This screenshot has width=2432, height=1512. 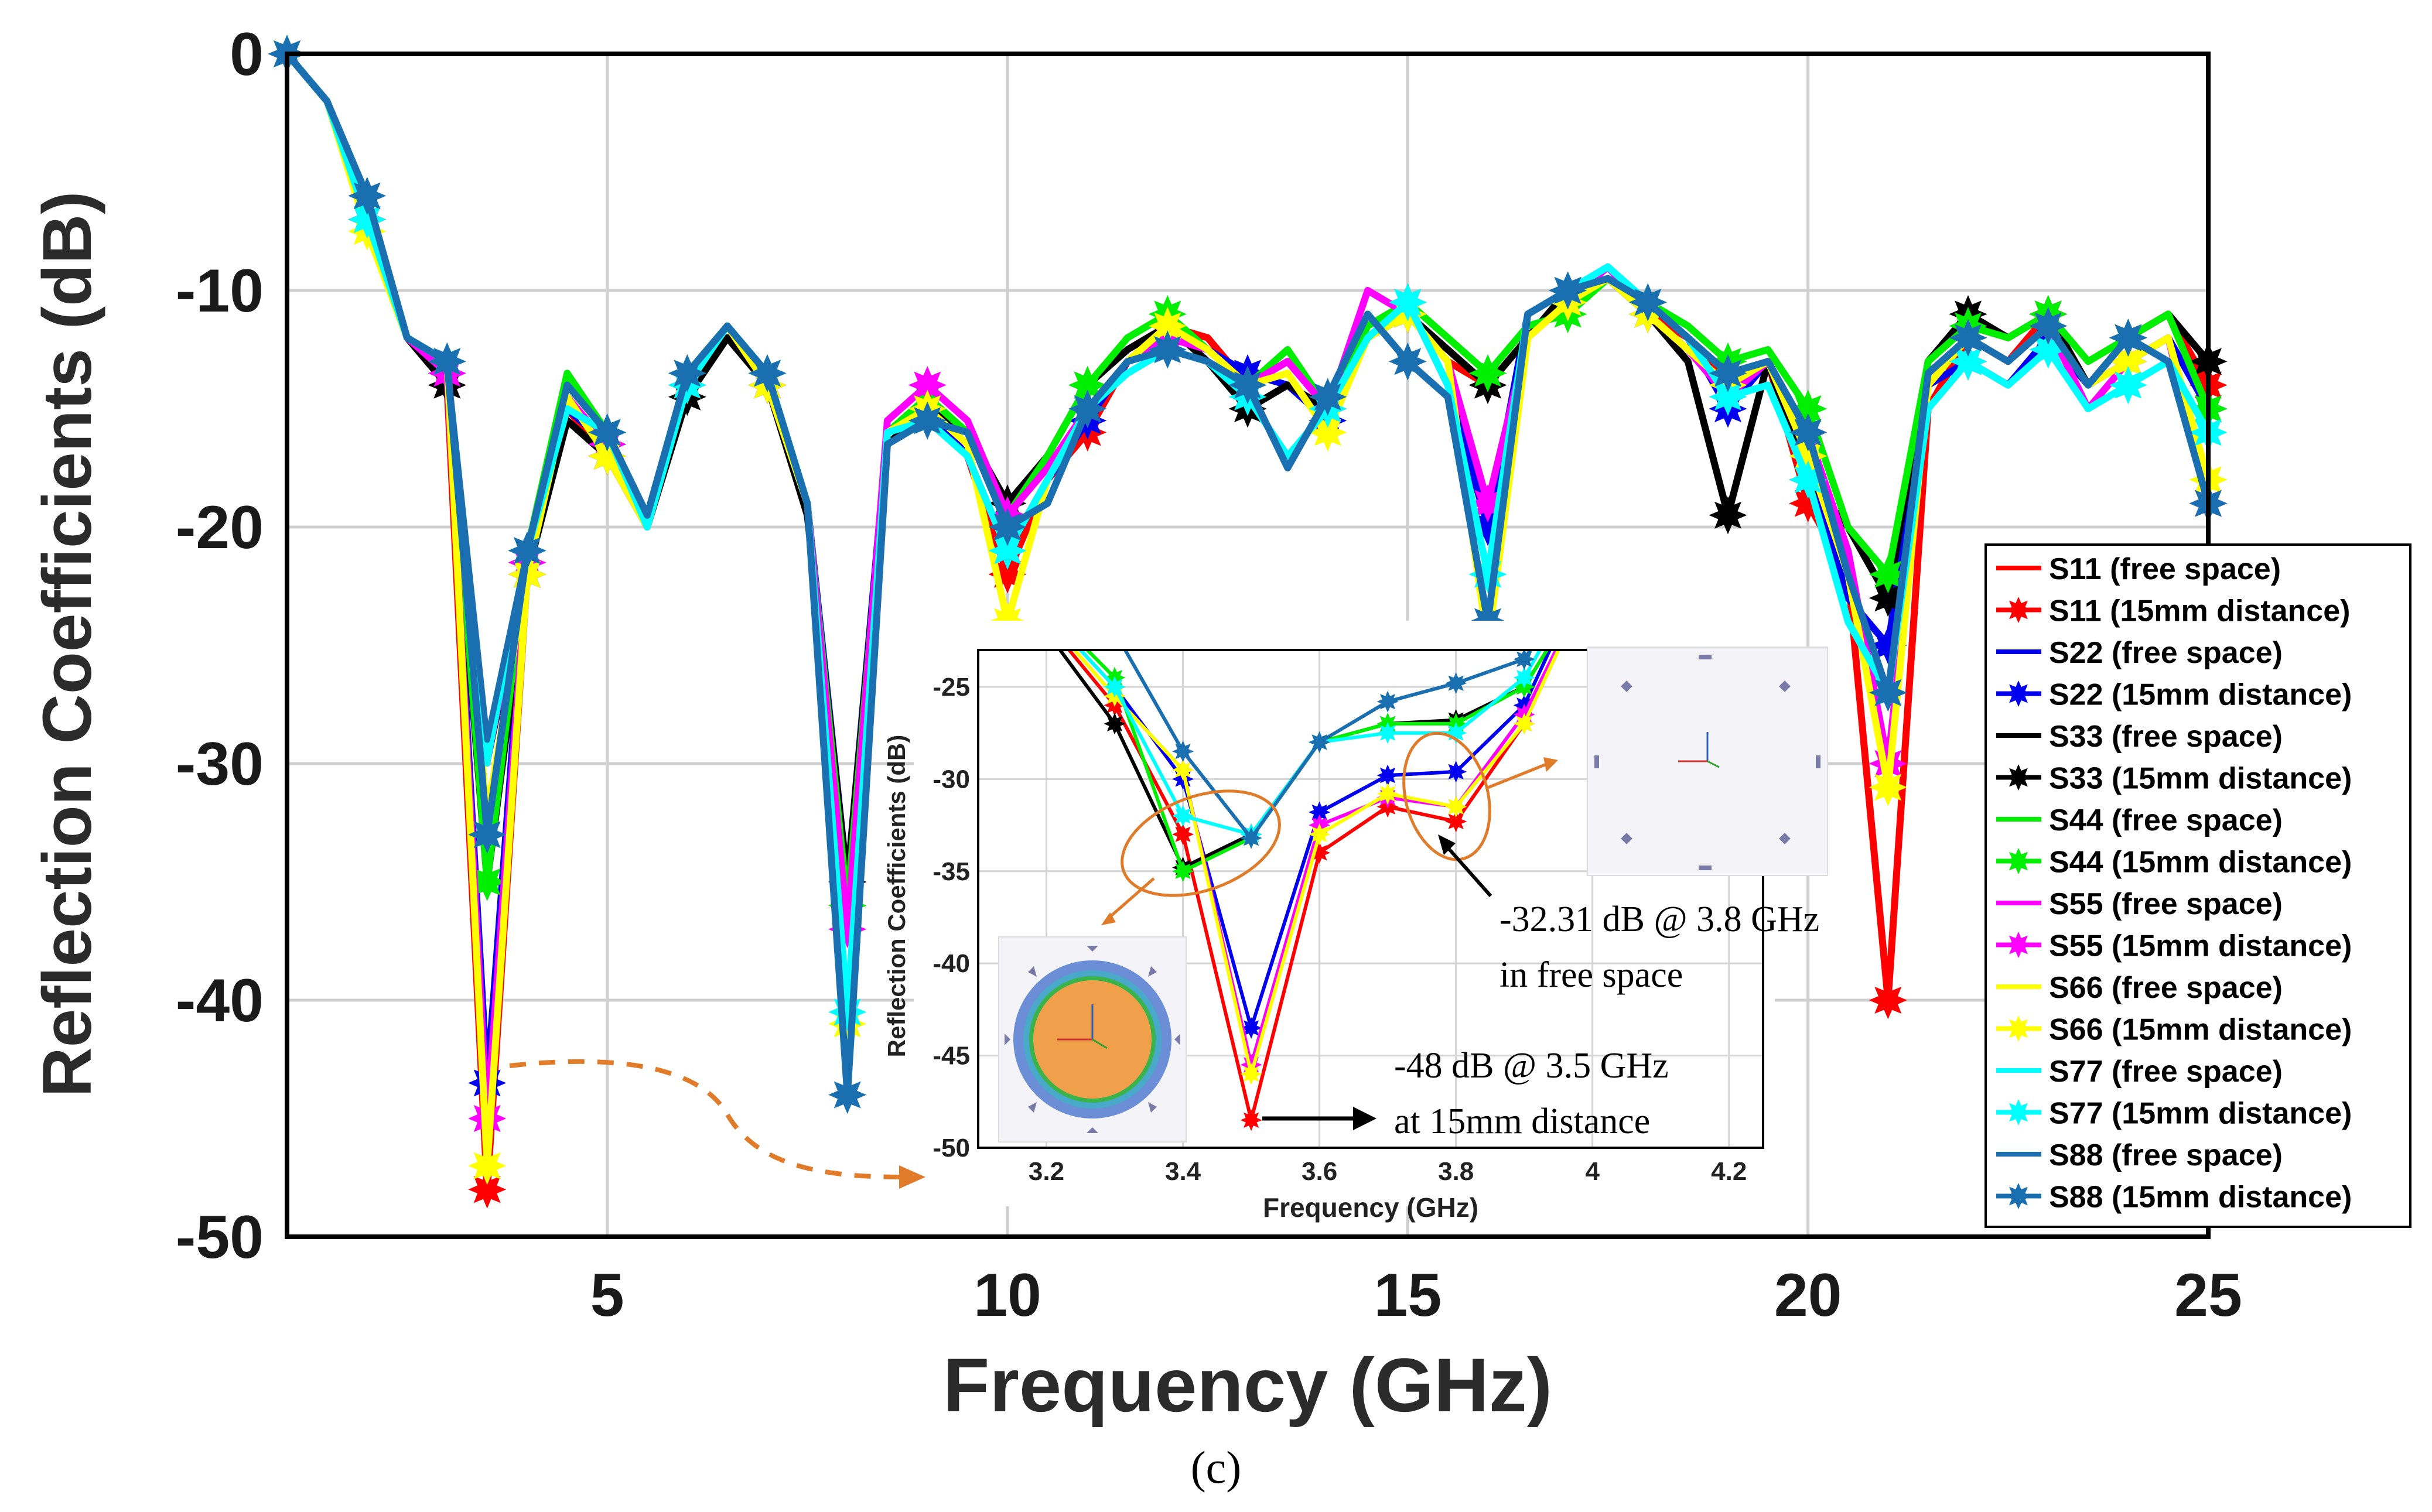 I want to click on legend-marker-s66-15mm-distance, so click(x=2018, y=1028).